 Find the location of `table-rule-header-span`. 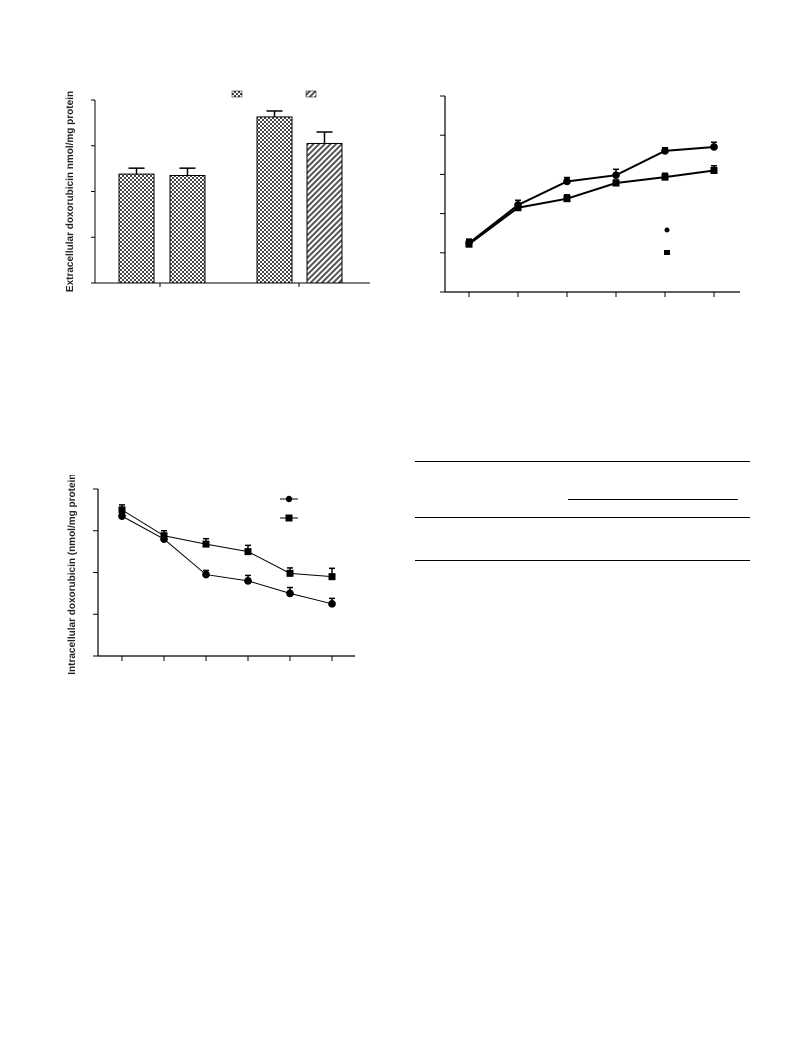

table-rule-header-span is located at coordinates (653, 499).